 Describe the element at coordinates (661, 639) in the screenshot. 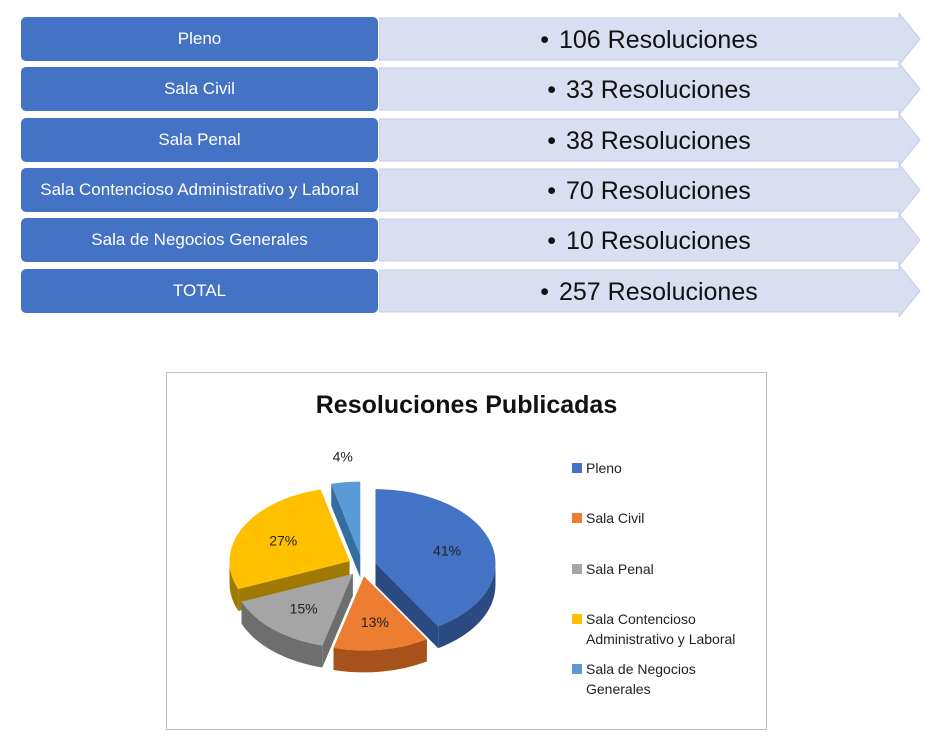

I see `legend-label-line2: Administrativo y Laboral` at that location.